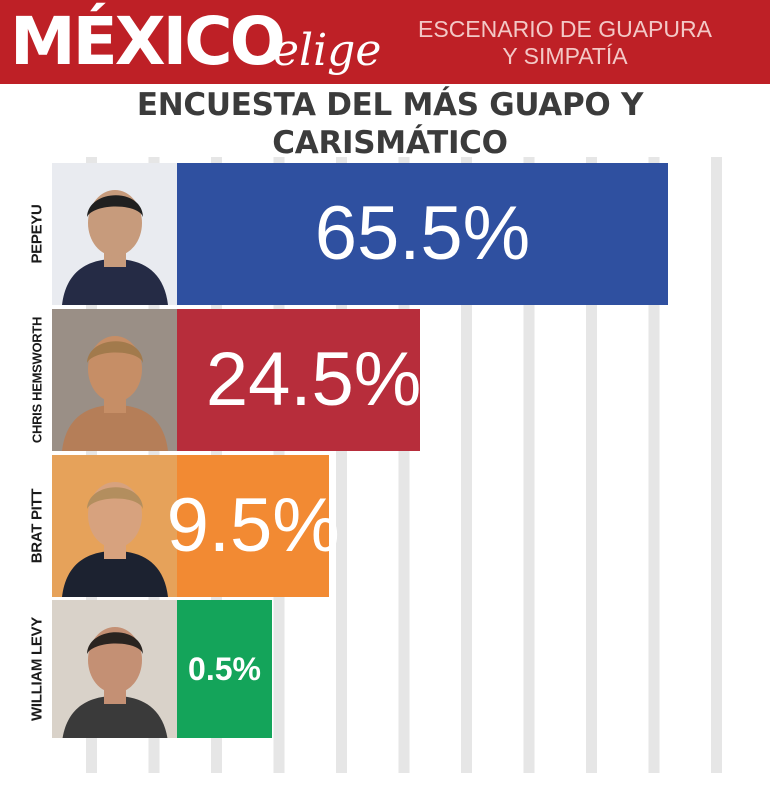 Image resolution: width=770 pixels, height=798 pixels. I want to click on bar-value-label: 9.5%, so click(253, 525).